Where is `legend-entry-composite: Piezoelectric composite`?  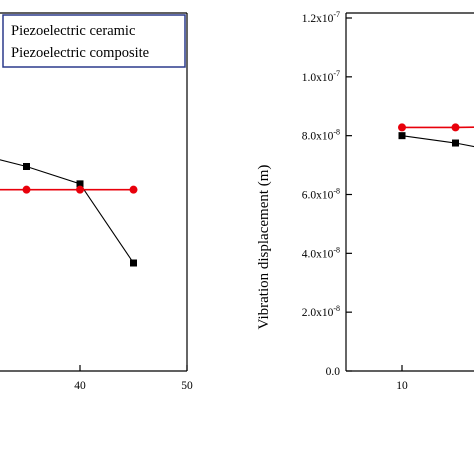
legend-entry-composite: Piezoelectric composite is located at coordinates (80, 53).